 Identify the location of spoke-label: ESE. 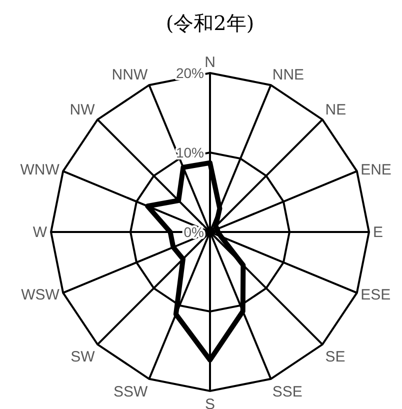
(375, 295).